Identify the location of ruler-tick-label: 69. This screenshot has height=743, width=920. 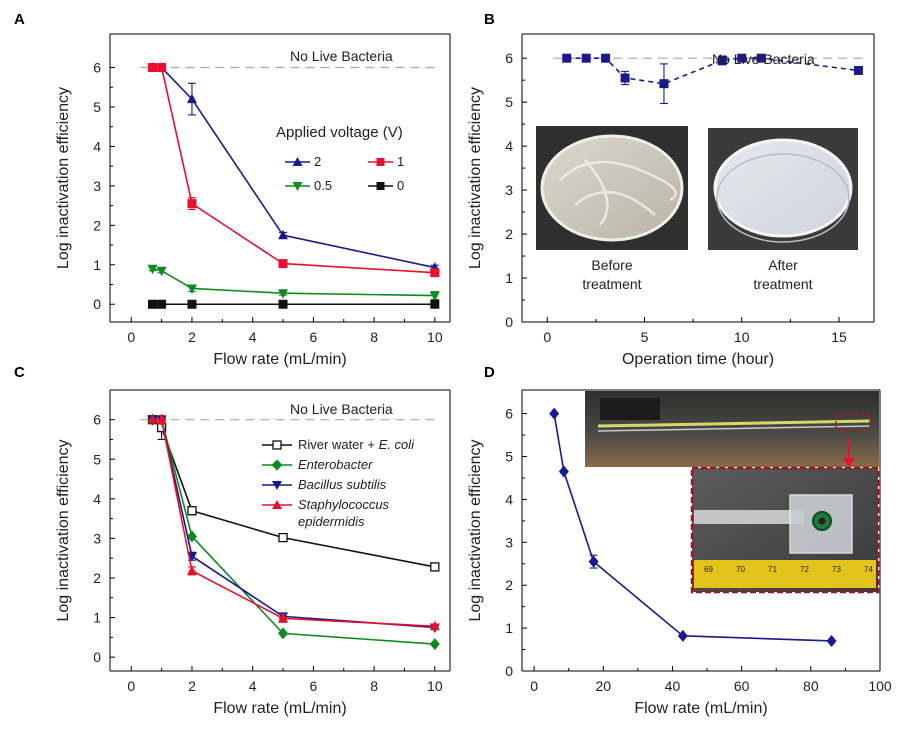
(708, 569).